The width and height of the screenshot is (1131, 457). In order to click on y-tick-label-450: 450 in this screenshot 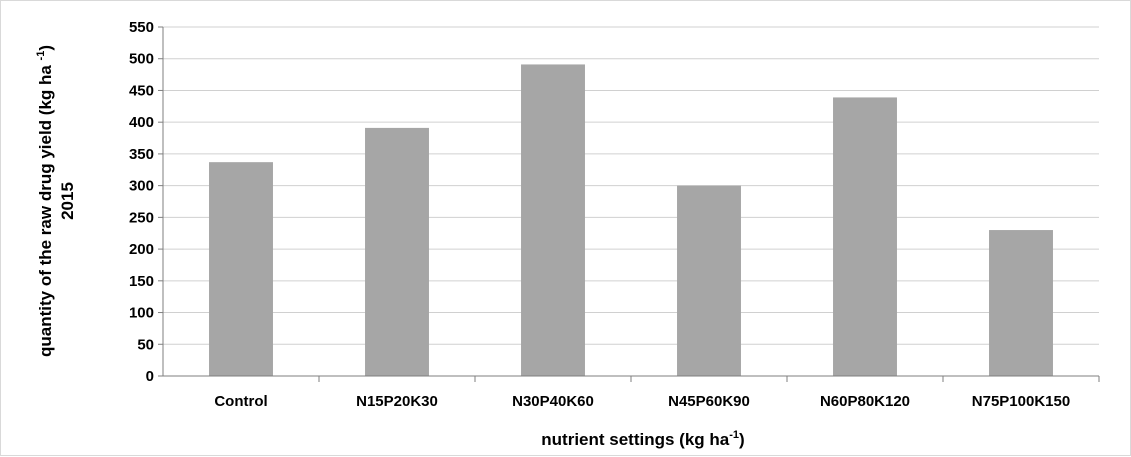, I will do `click(141, 90)`.